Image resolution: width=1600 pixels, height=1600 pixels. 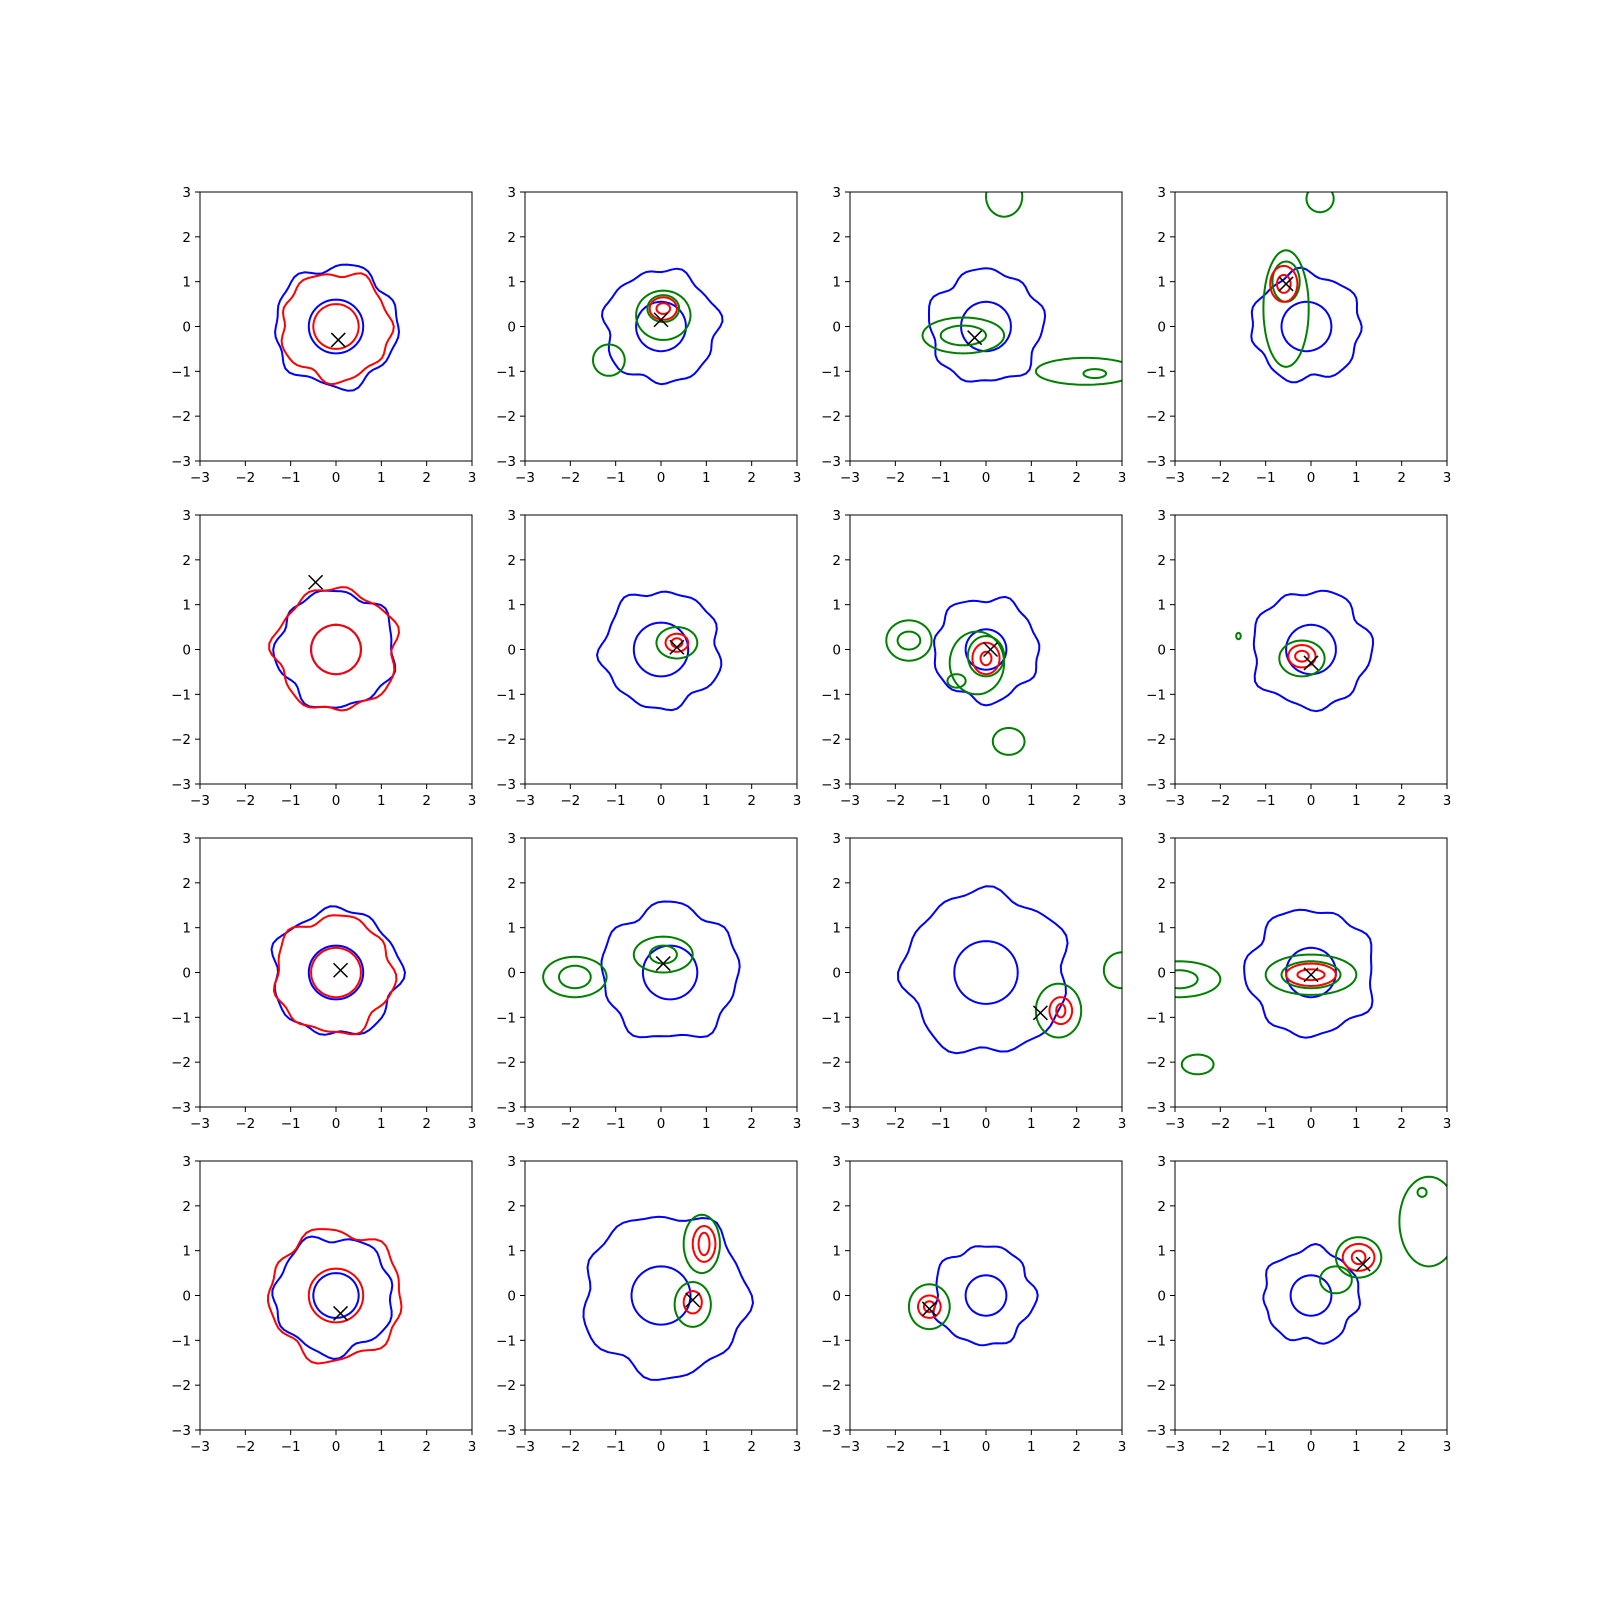 I want to click on x-tick-label: 0, so click(x=661, y=478).